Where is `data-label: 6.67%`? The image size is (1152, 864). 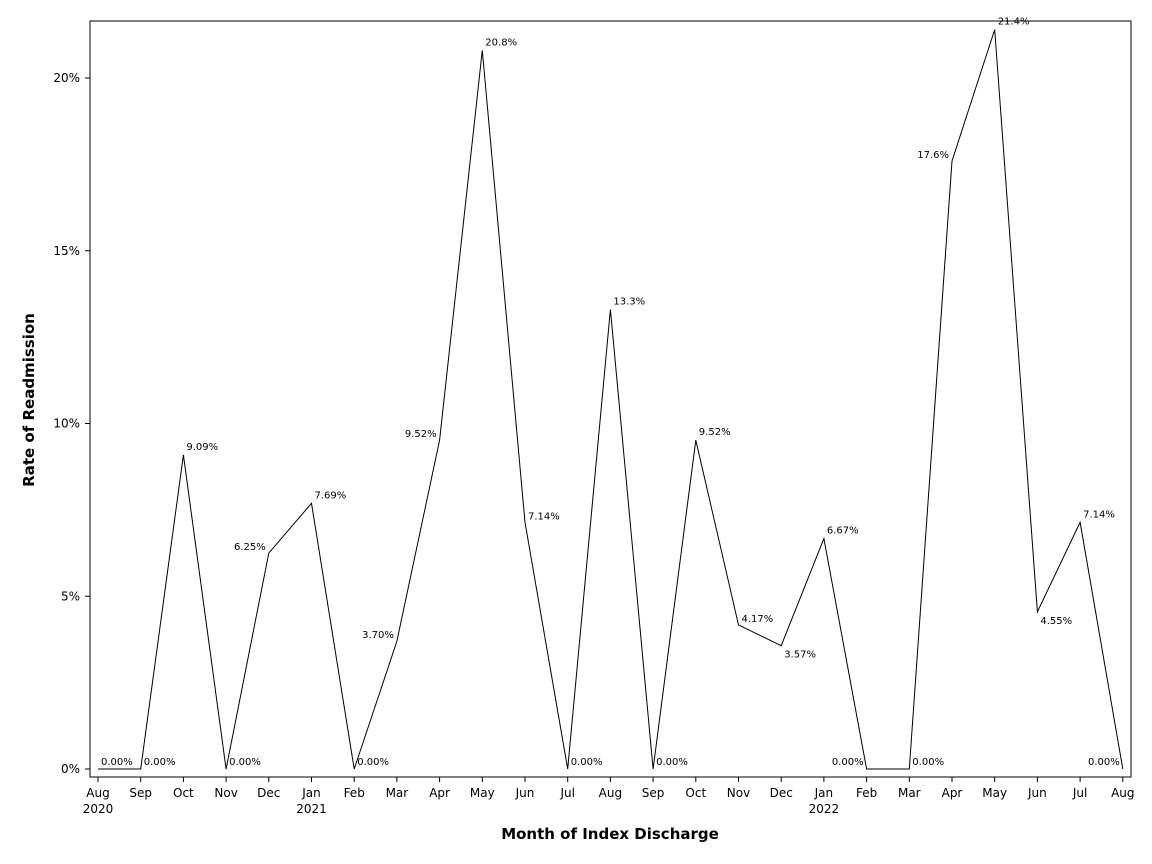
data-label: 6.67% is located at coordinates (843, 531).